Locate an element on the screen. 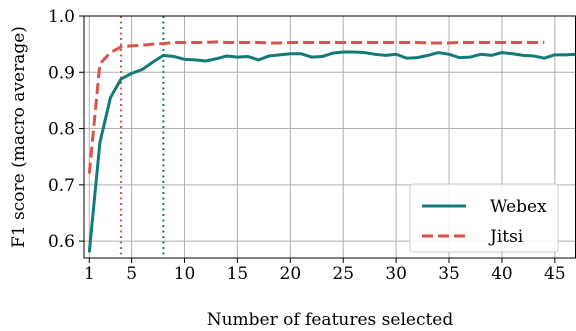 This screenshot has height=331, width=576. x-tick-label: 20 is located at coordinates (291, 274).